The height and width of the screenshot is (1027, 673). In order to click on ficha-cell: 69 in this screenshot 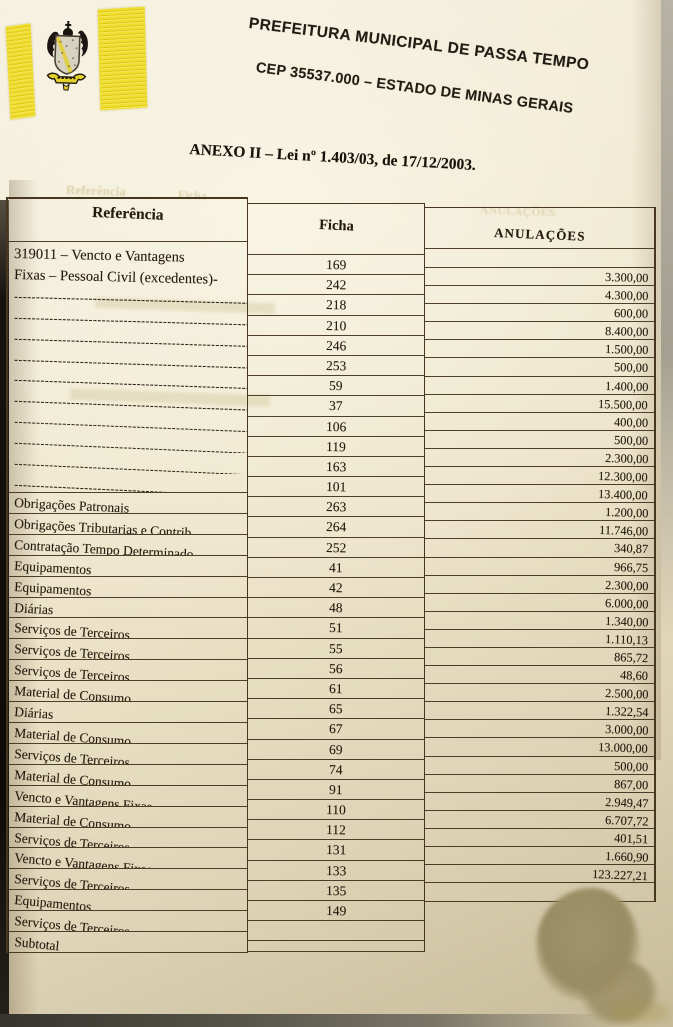, I will do `click(336, 750)`.